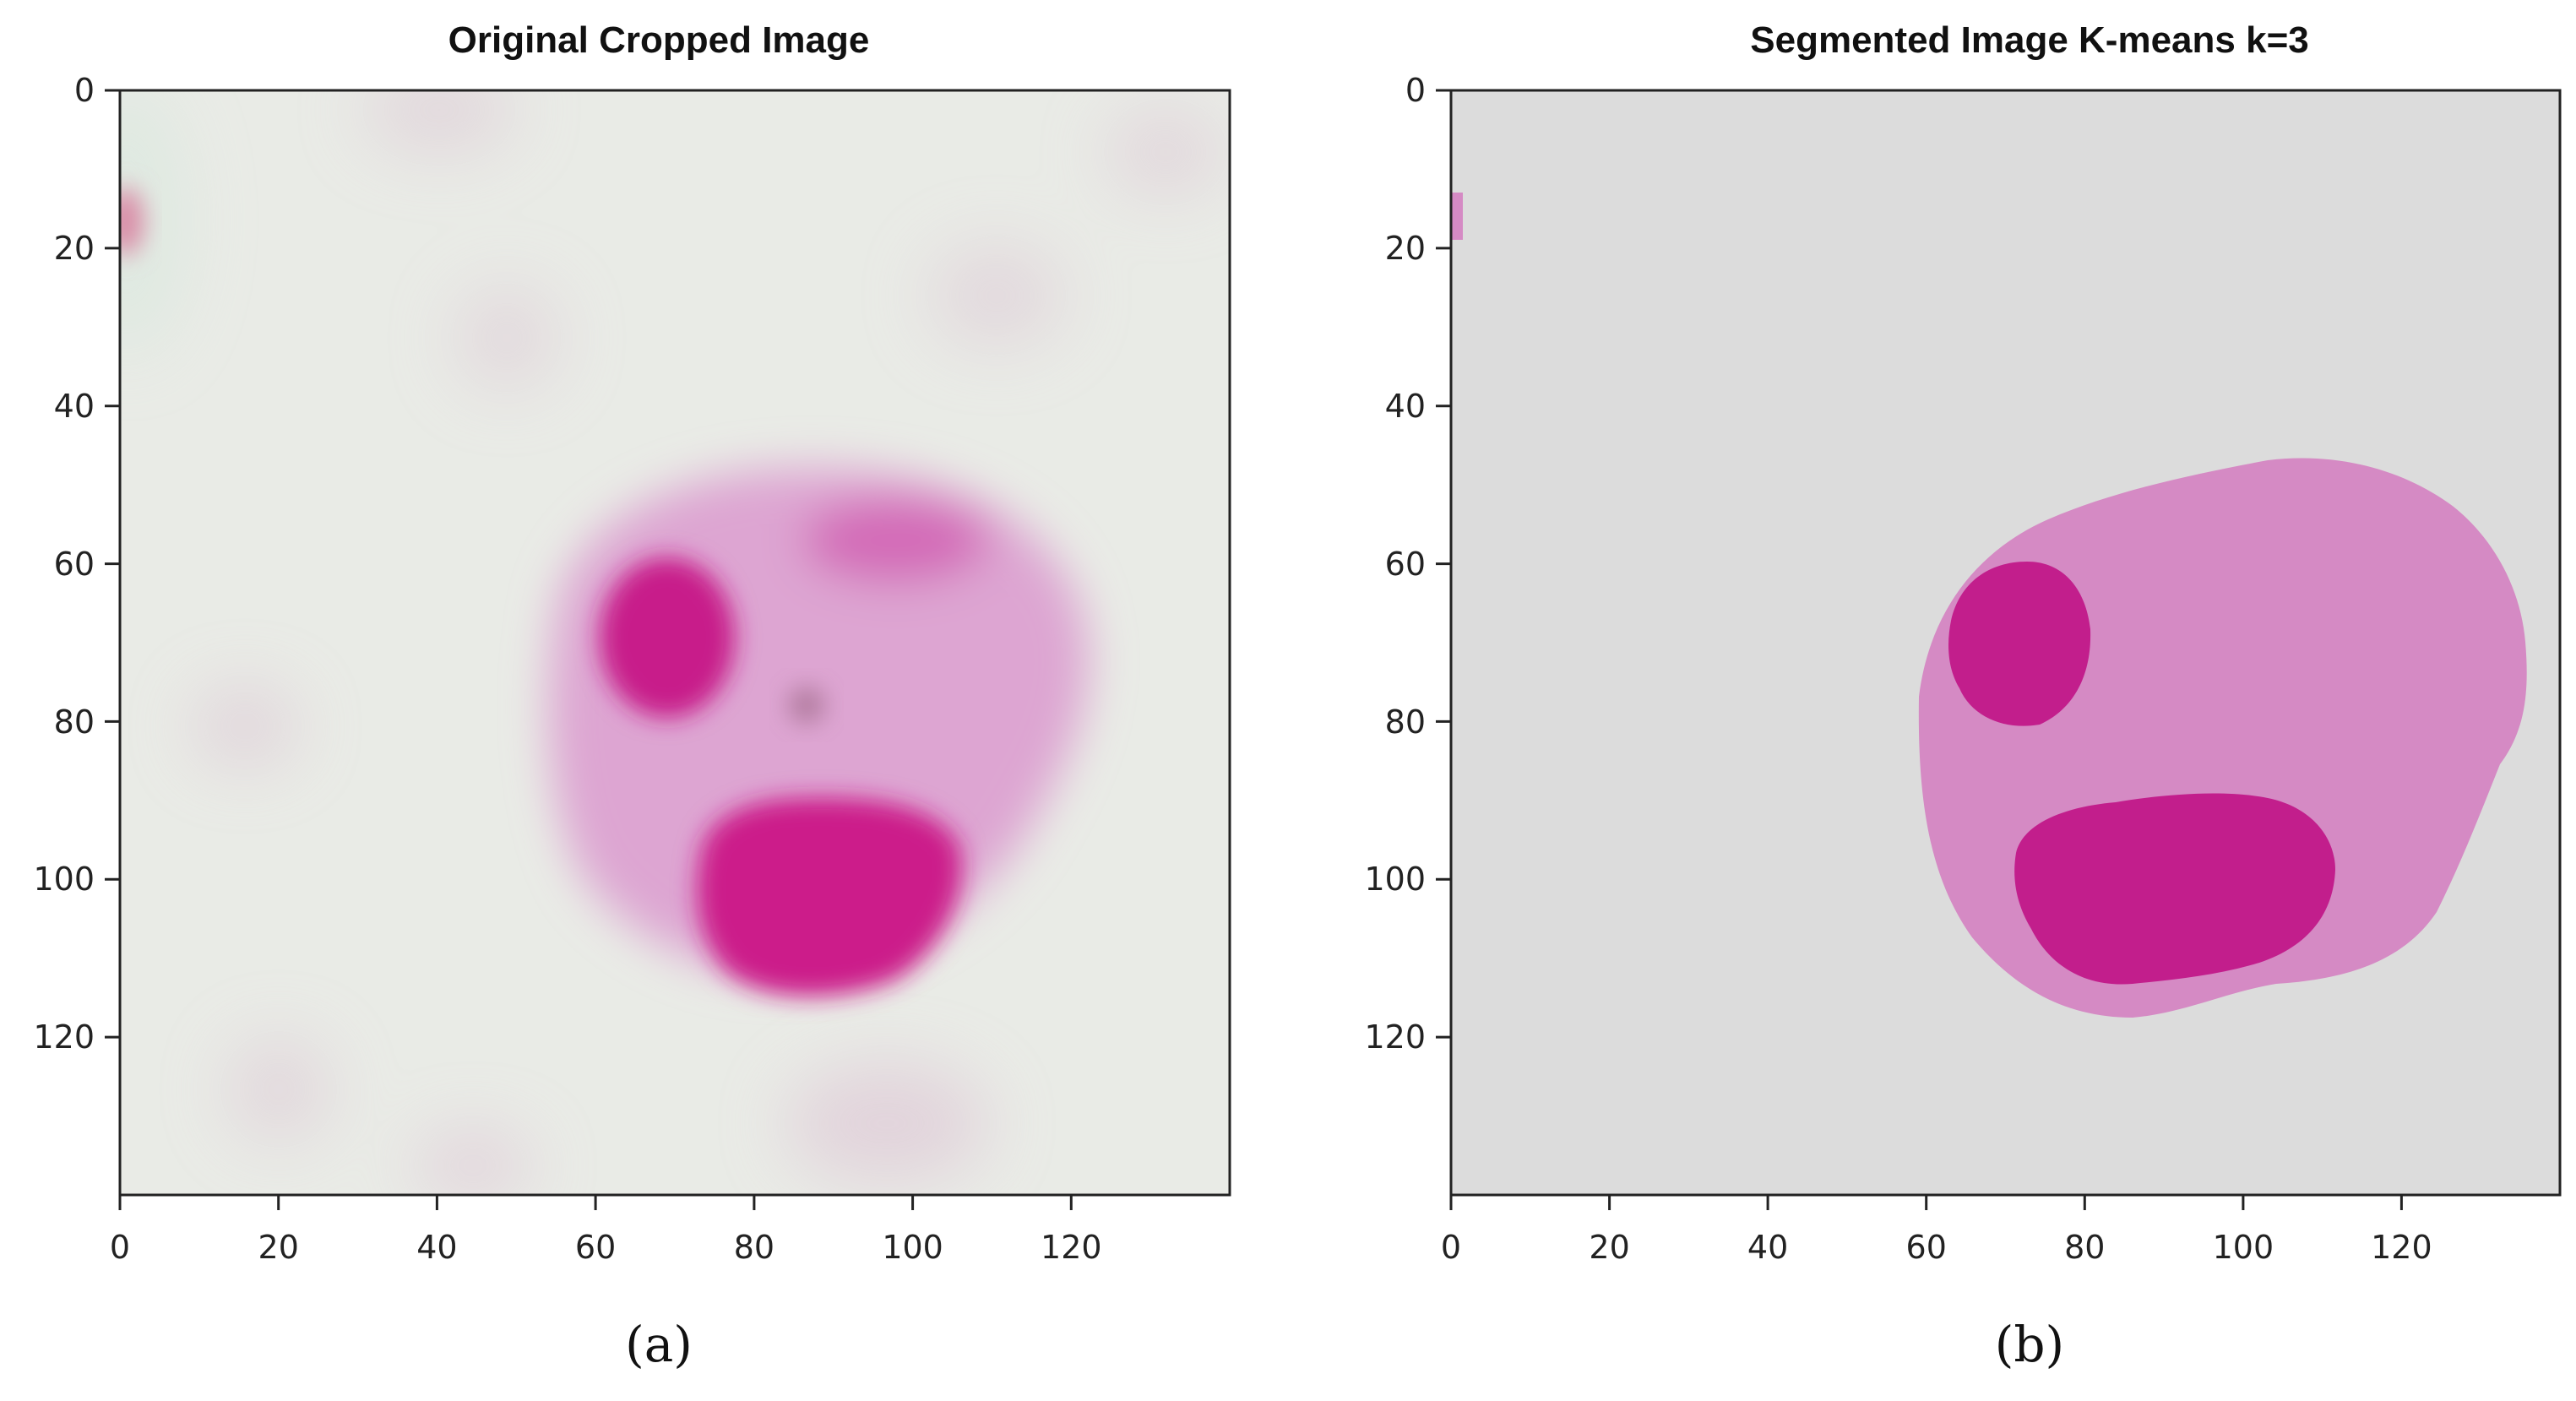 This screenshot has width=2576, height=1401. I want to click on edge-artifact, so click(132, 221).